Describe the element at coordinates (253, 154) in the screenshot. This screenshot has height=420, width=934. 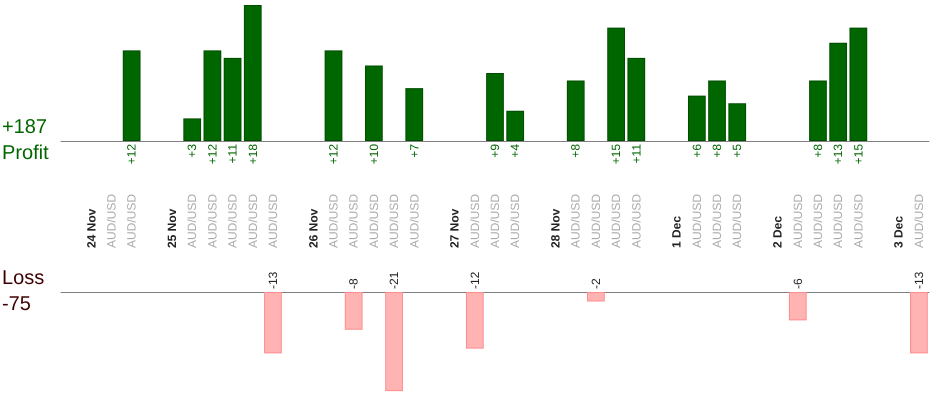
I see `data-label: +18` at that location.